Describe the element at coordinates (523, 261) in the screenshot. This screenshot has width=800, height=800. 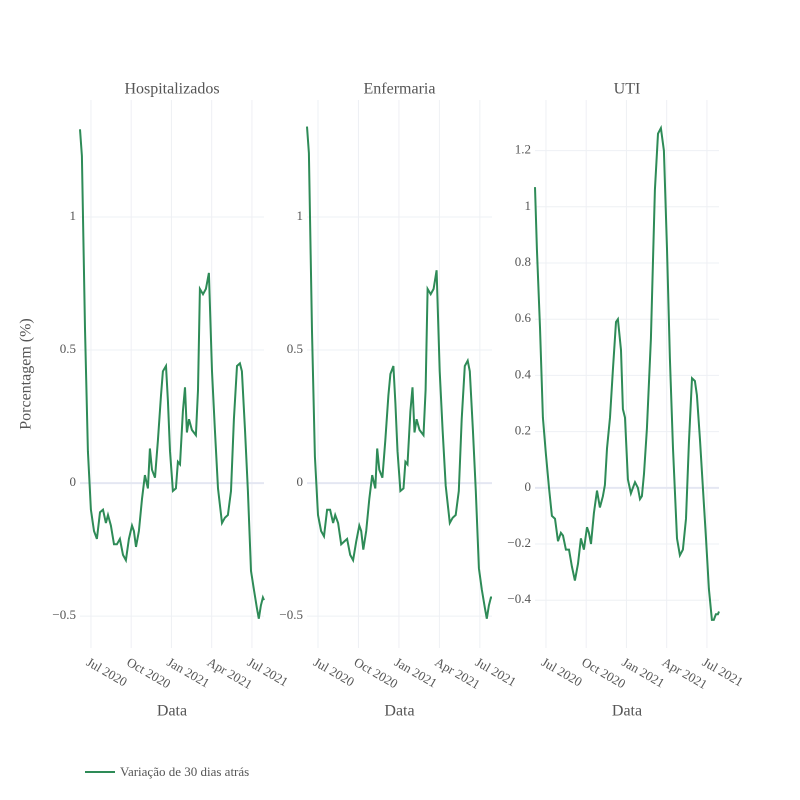
I see `y-tick-label: 0.8` at that location.